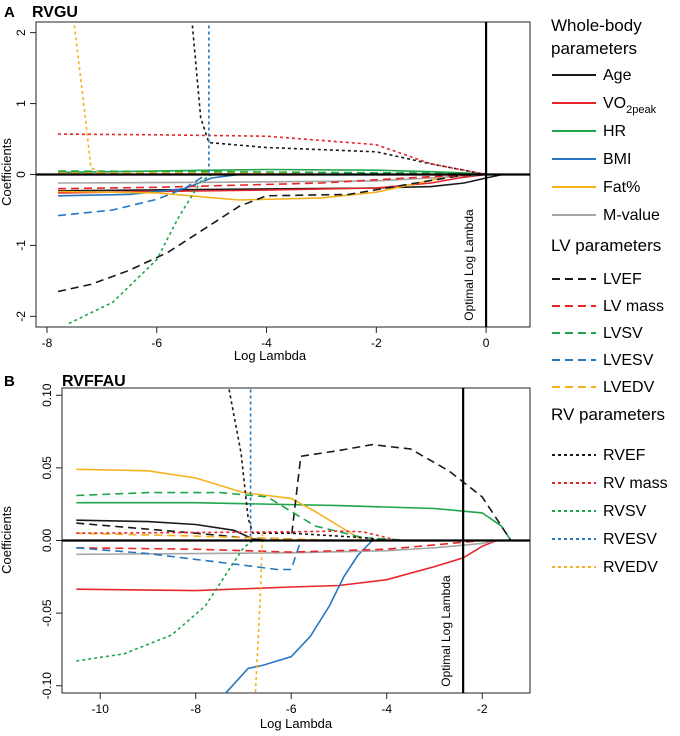  What do you see at coordinates (630, 539) in the screenshot?
I see `legend-label-rvesv: RVESV` at bounding box center [630, 539].